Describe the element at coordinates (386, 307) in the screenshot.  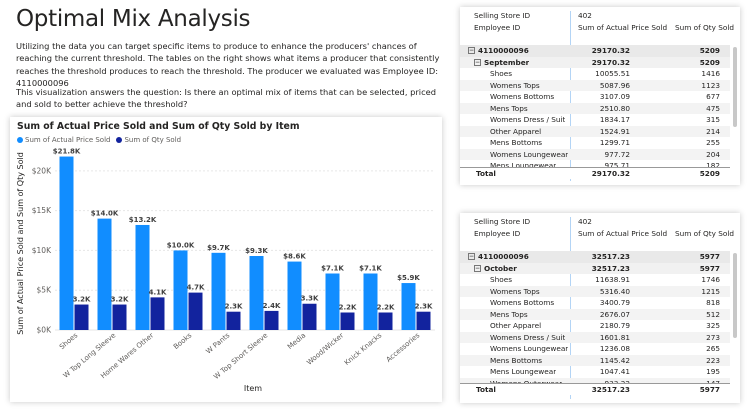
I see `data-label: 2.2K` at that location.